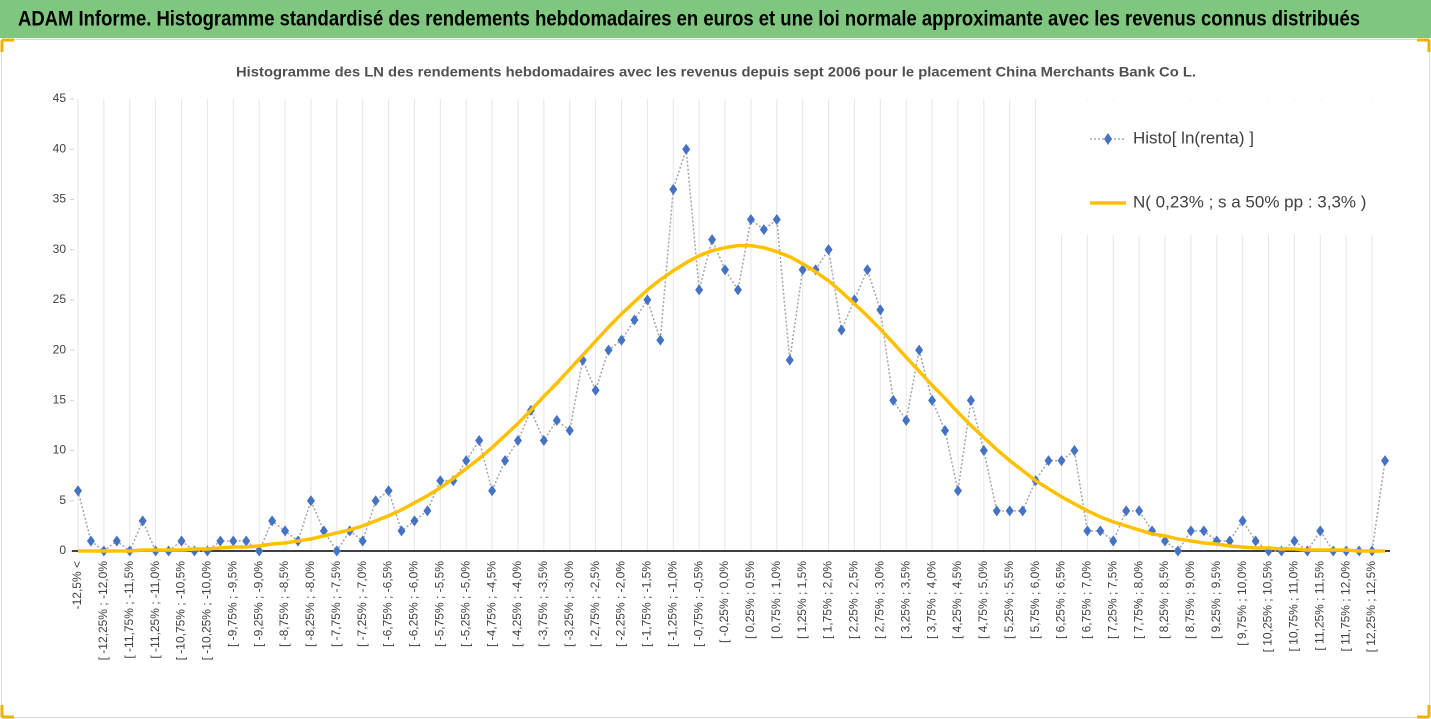 The height and width of the screenshot is (719, 1431). Describe the element at coordinates (776, 600) in the screenshot. I see `x-tick-label: [ 0,75% ; 1,0%` at that location.